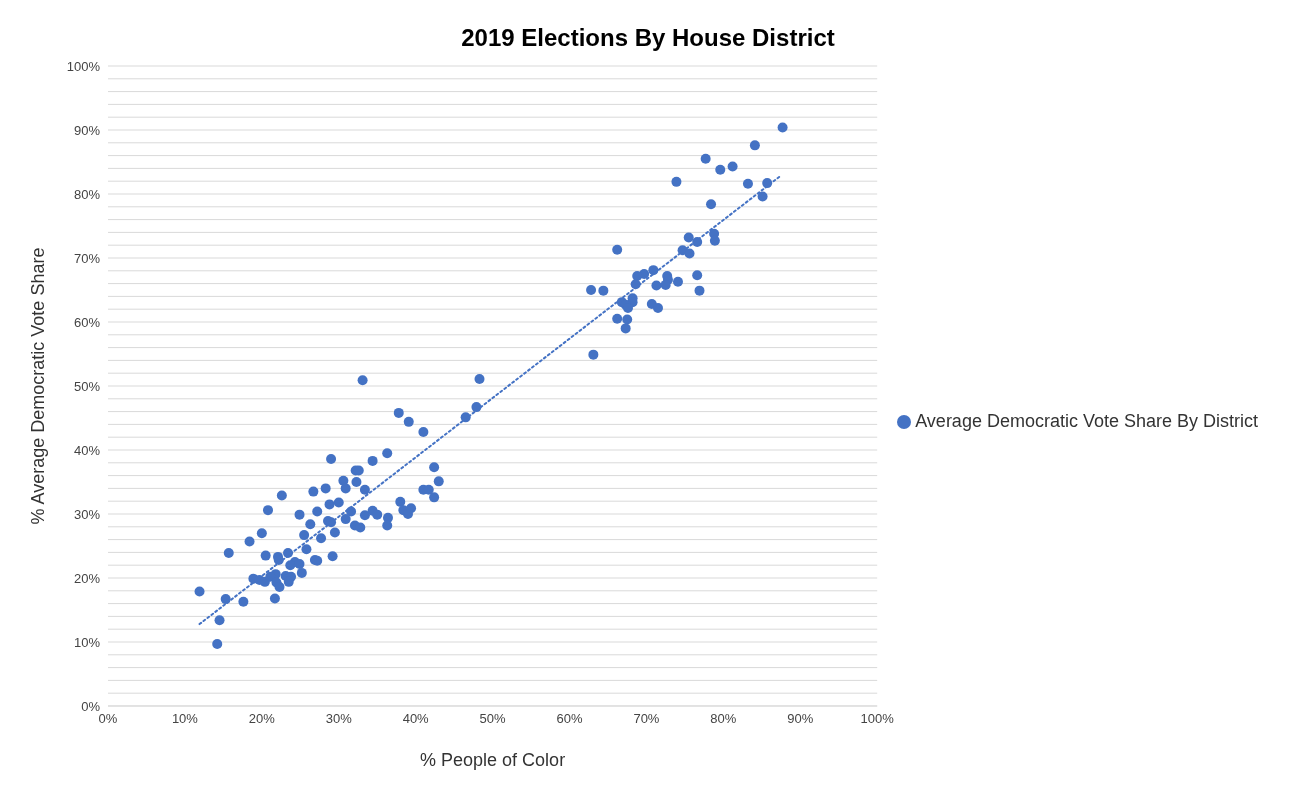  I want to click on y-tick-label: 30%, so click(87, 514).